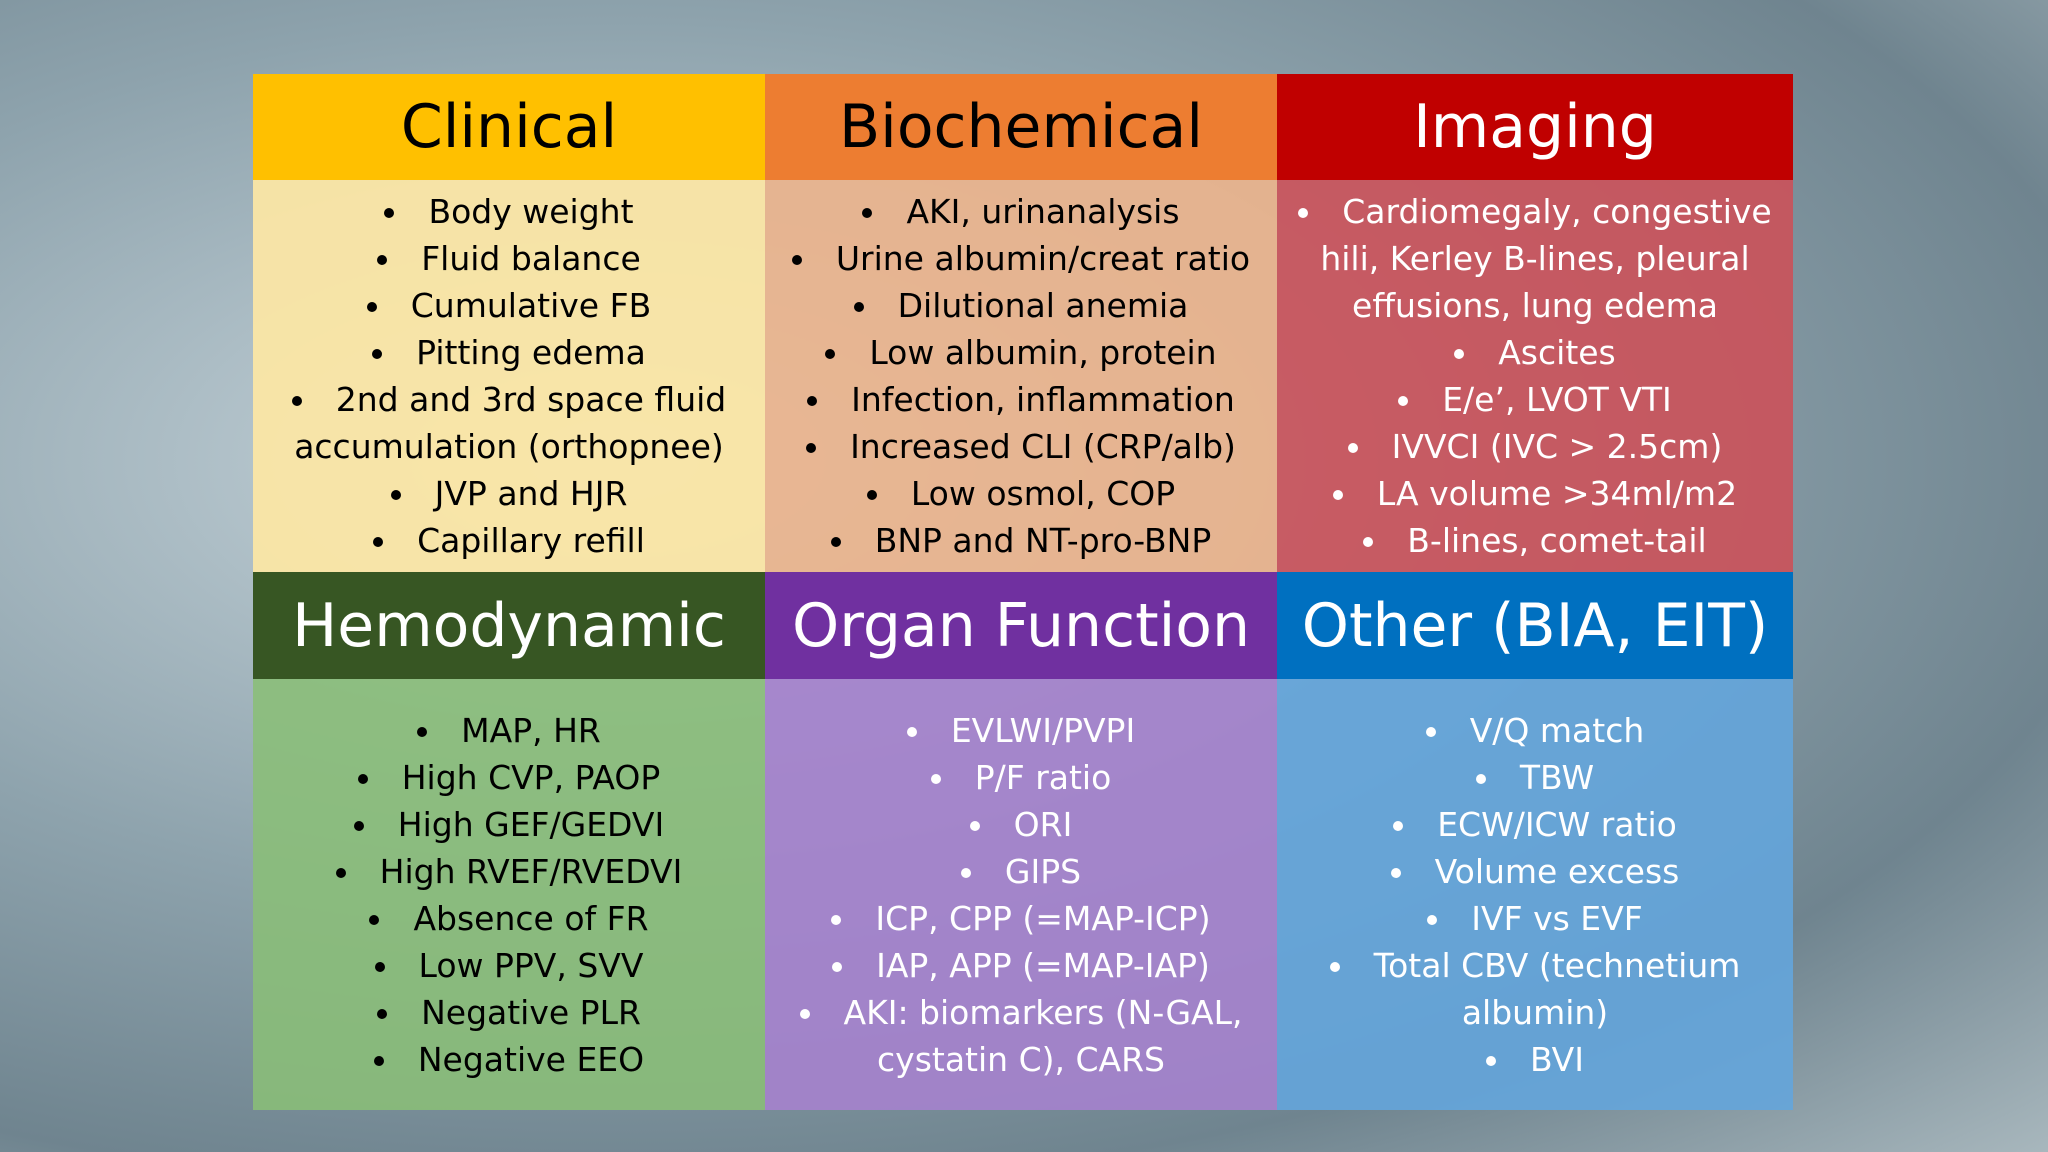  What do you see at coordinates (1021, 871) in the screenshot?
I see `bullet-item: GIPS` at bounding box center [1021, 871].